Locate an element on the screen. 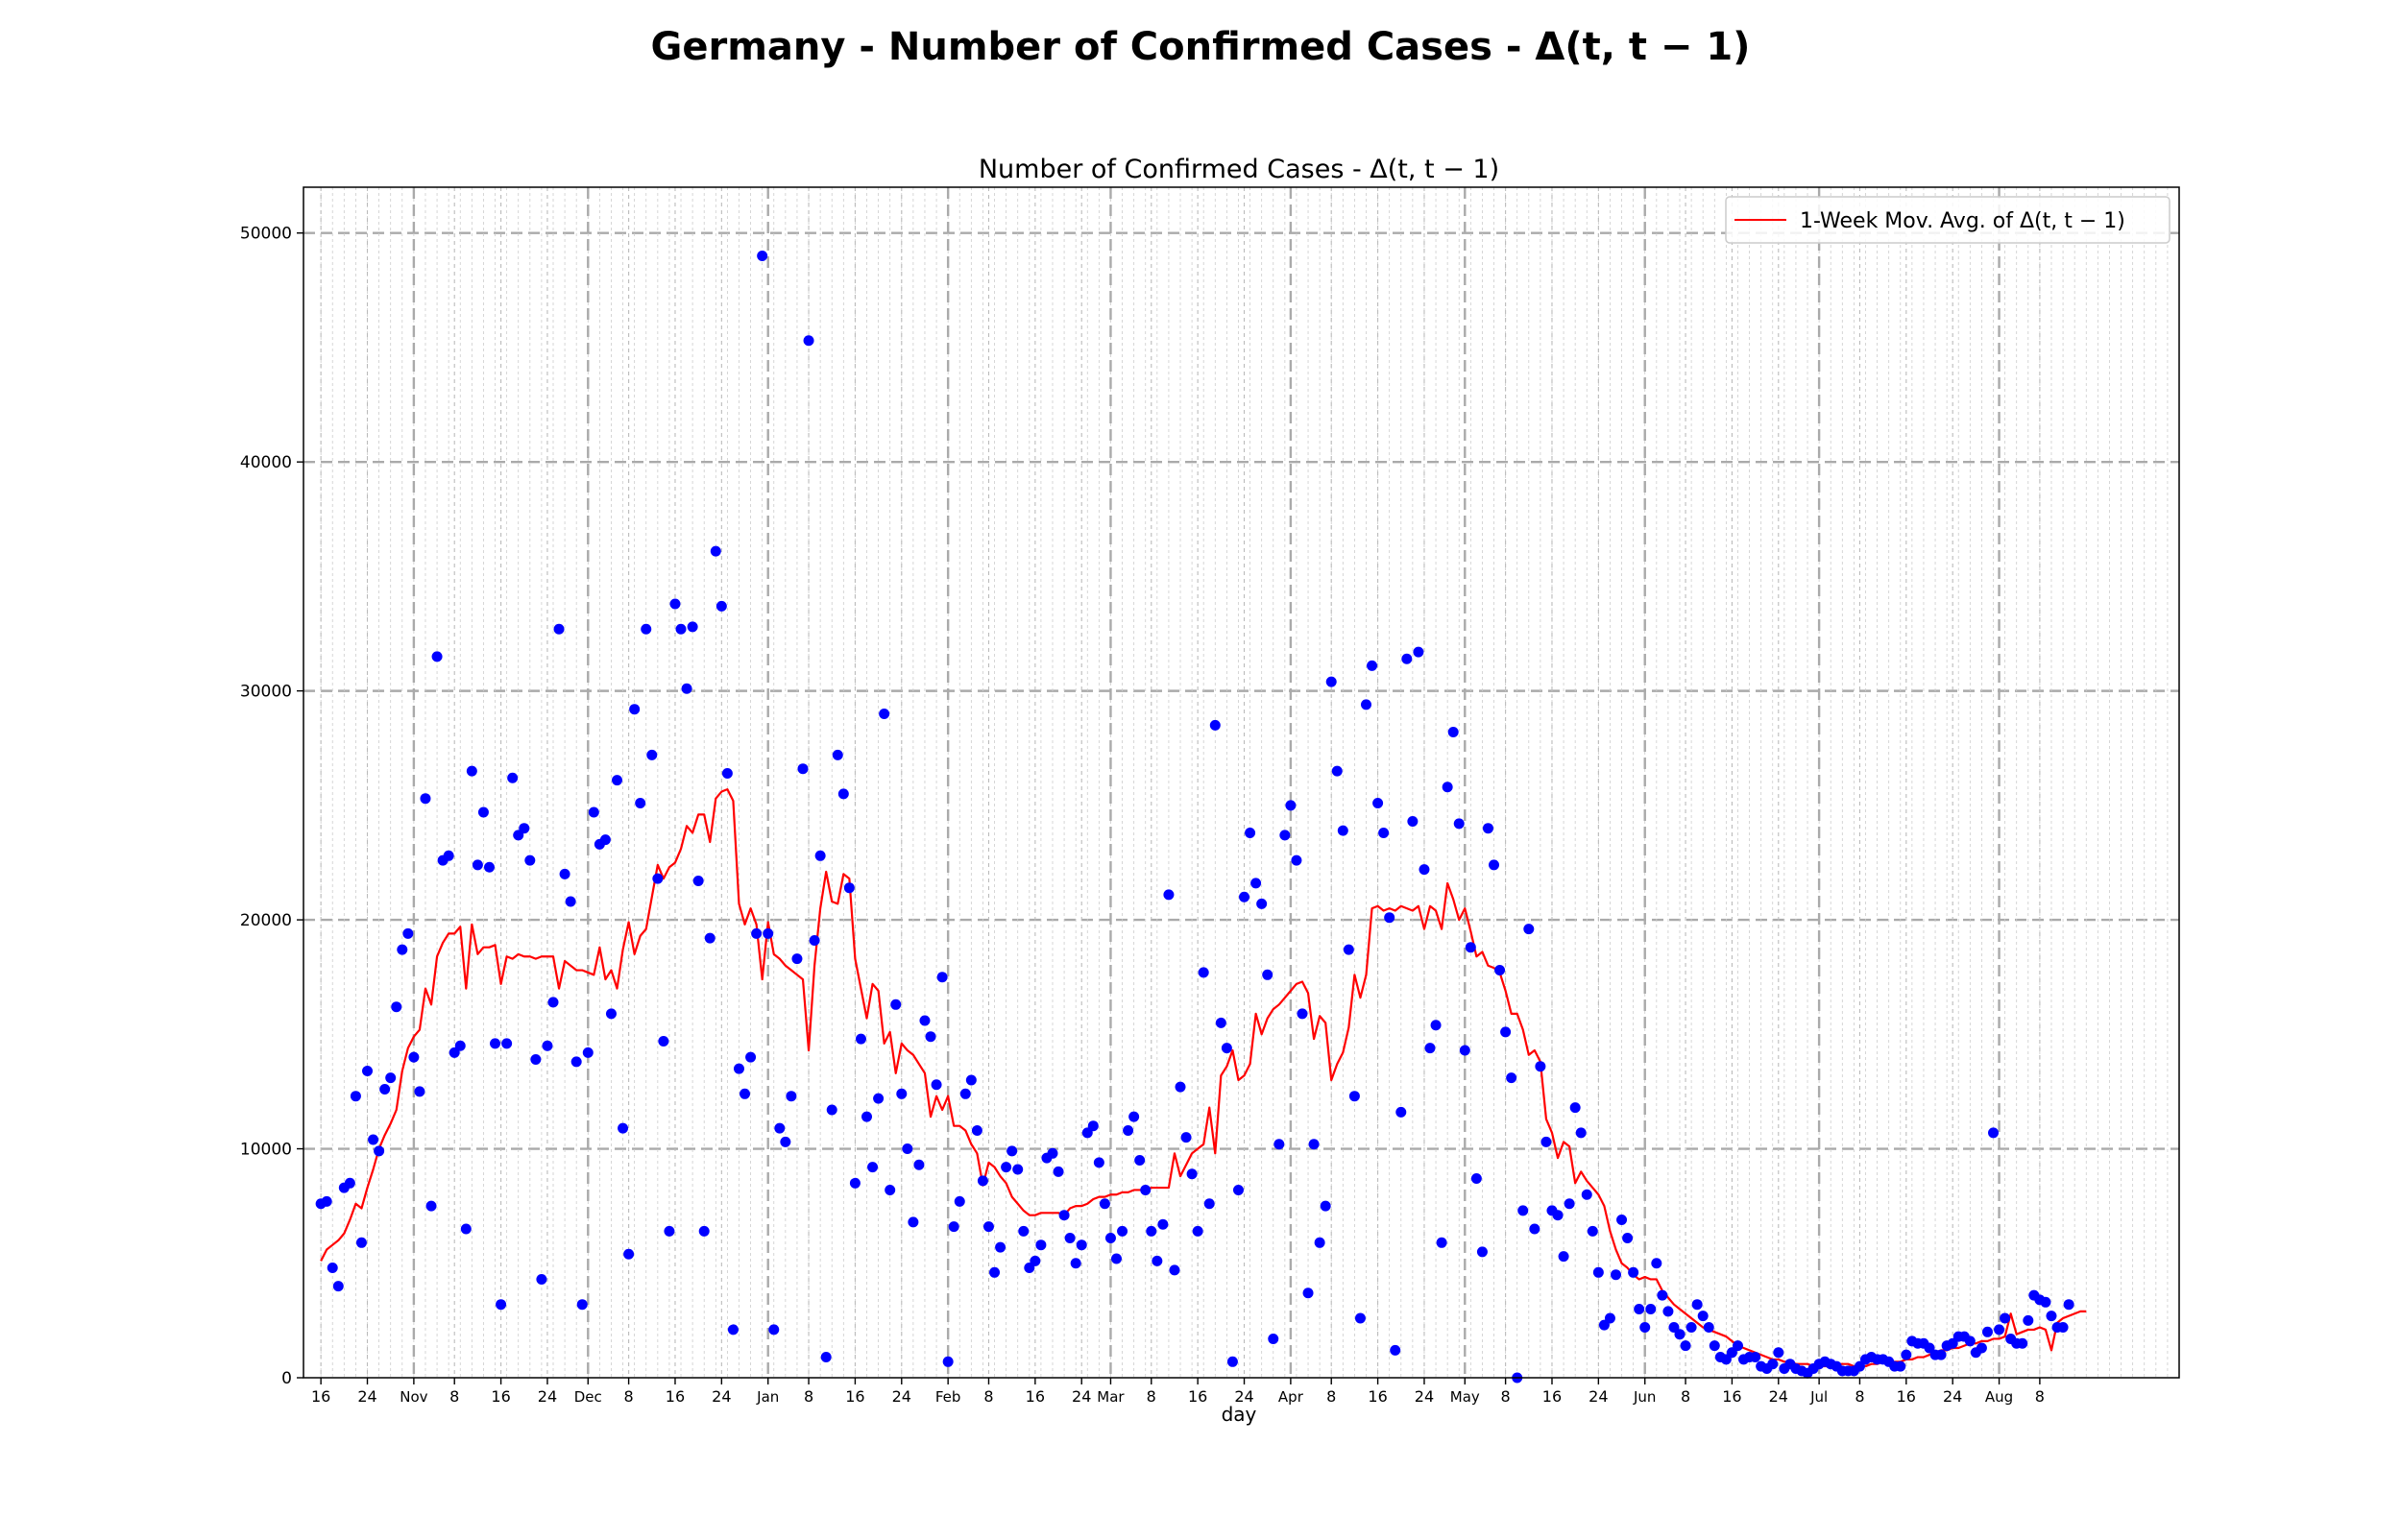 This screenshot has width=2401, height=1540. x-tick-label: Nov is located at coordinates (414, 1397).